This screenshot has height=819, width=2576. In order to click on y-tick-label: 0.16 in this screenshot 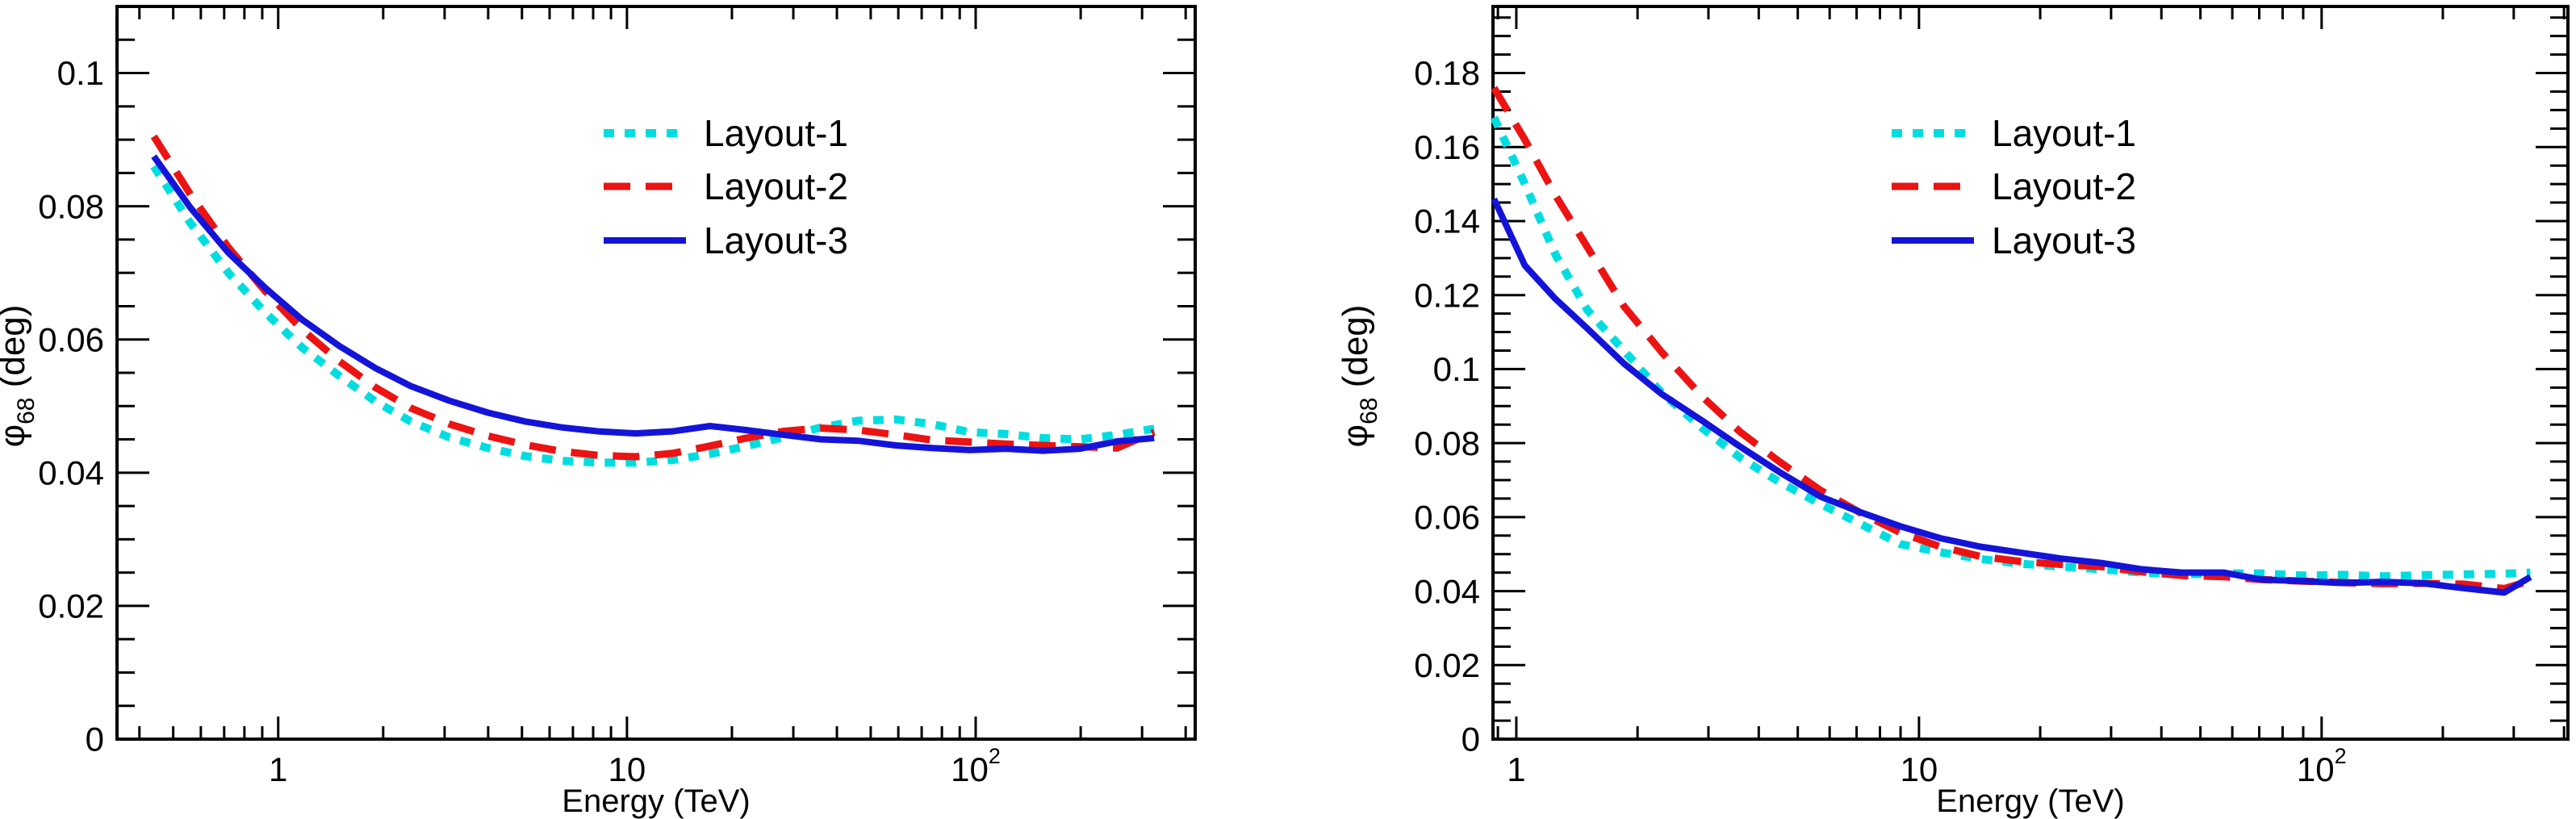, I will do `click(1447, 147)`.